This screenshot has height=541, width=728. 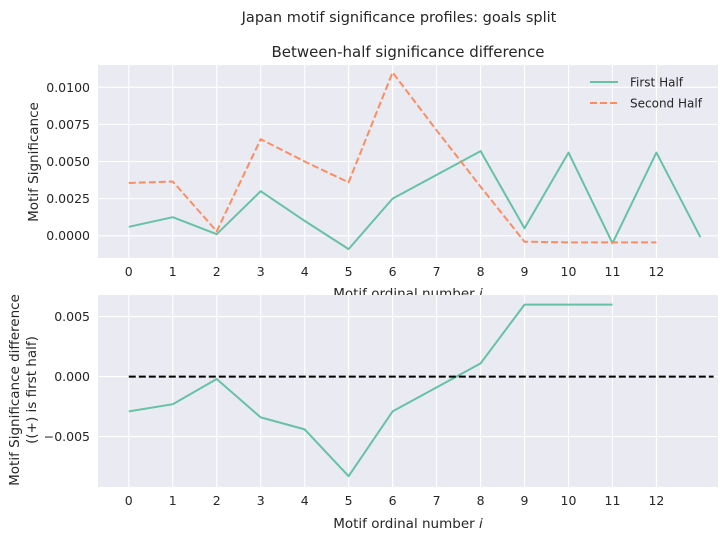 I want to click on top-y-tick-label: 0.0000, so click(x=68, y=235).